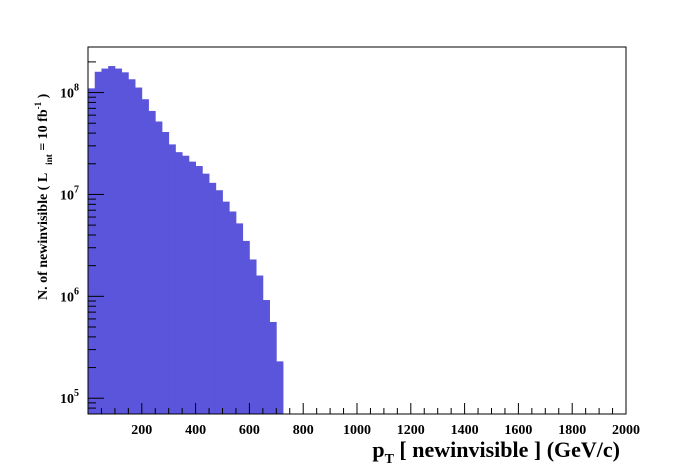 The height and width of the screenshot is (472, 696). What do you see at coordinates (303, 430) in the screenshot?
I see `x-tick-label: 800` at bounding box center [303, 430].